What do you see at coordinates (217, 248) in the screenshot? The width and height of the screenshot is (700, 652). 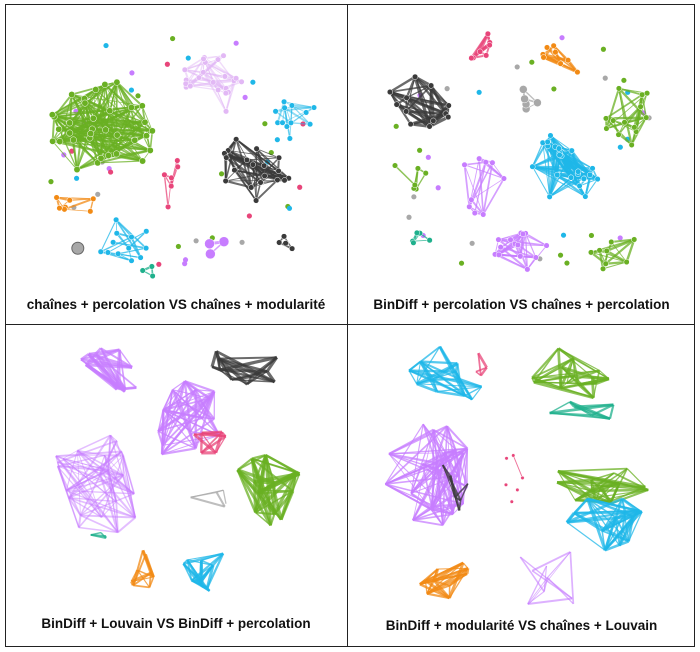 I see `cluster-violet-pair` at bounding box center [217, 248].